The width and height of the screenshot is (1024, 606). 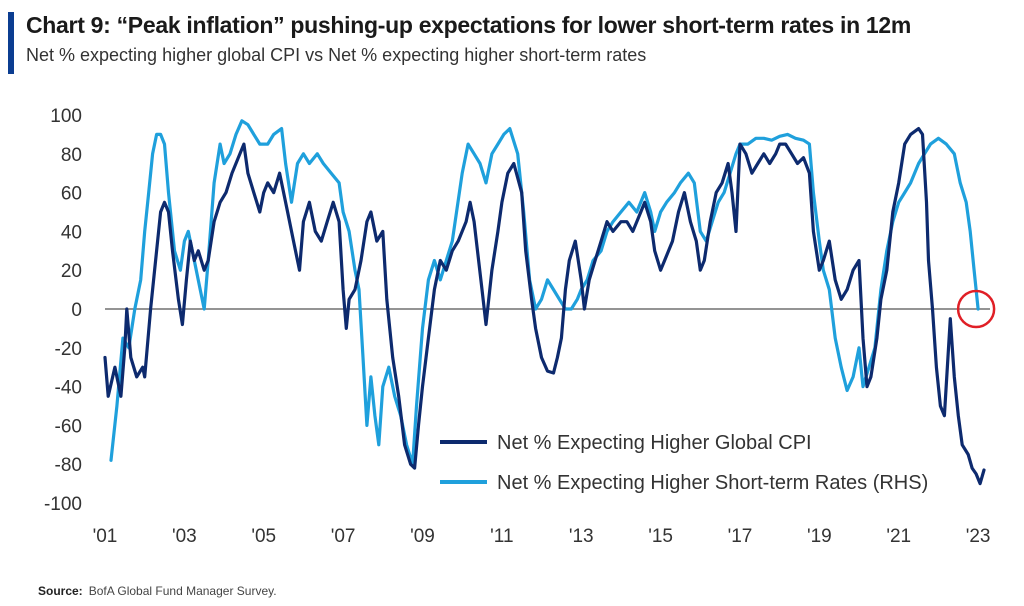 What do you see at coordinates (976, 309) in the screenshot?
I see `annotation-circle` at bounding box center [976, 309].